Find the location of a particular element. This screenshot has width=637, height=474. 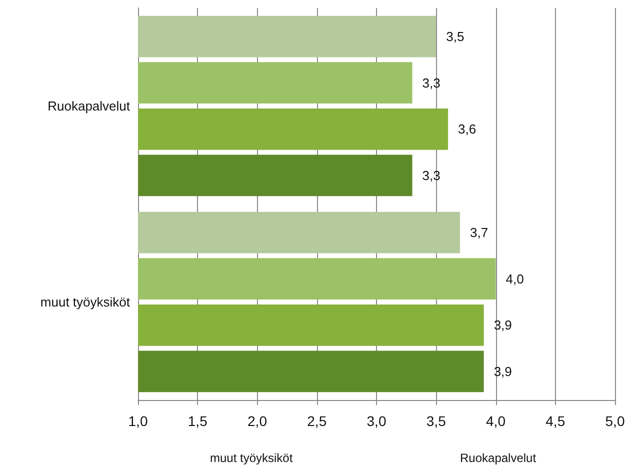

text: muut työyksiköt is located at coordinates (252, 458).